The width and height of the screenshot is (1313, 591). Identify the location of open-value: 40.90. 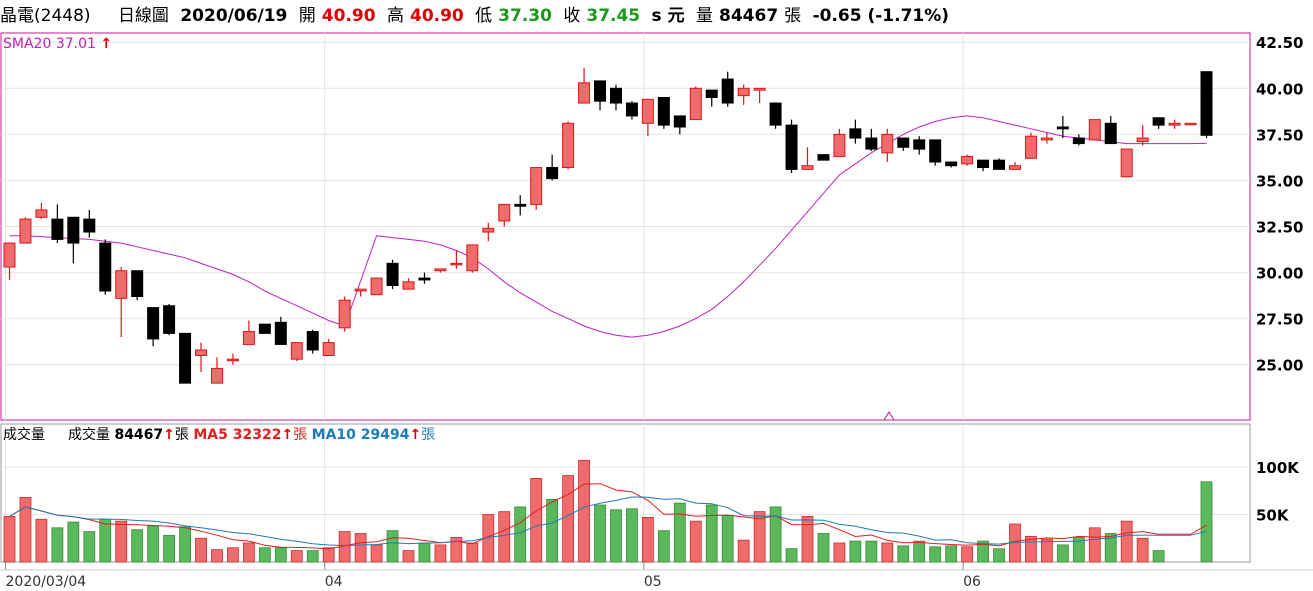
(348, 16).